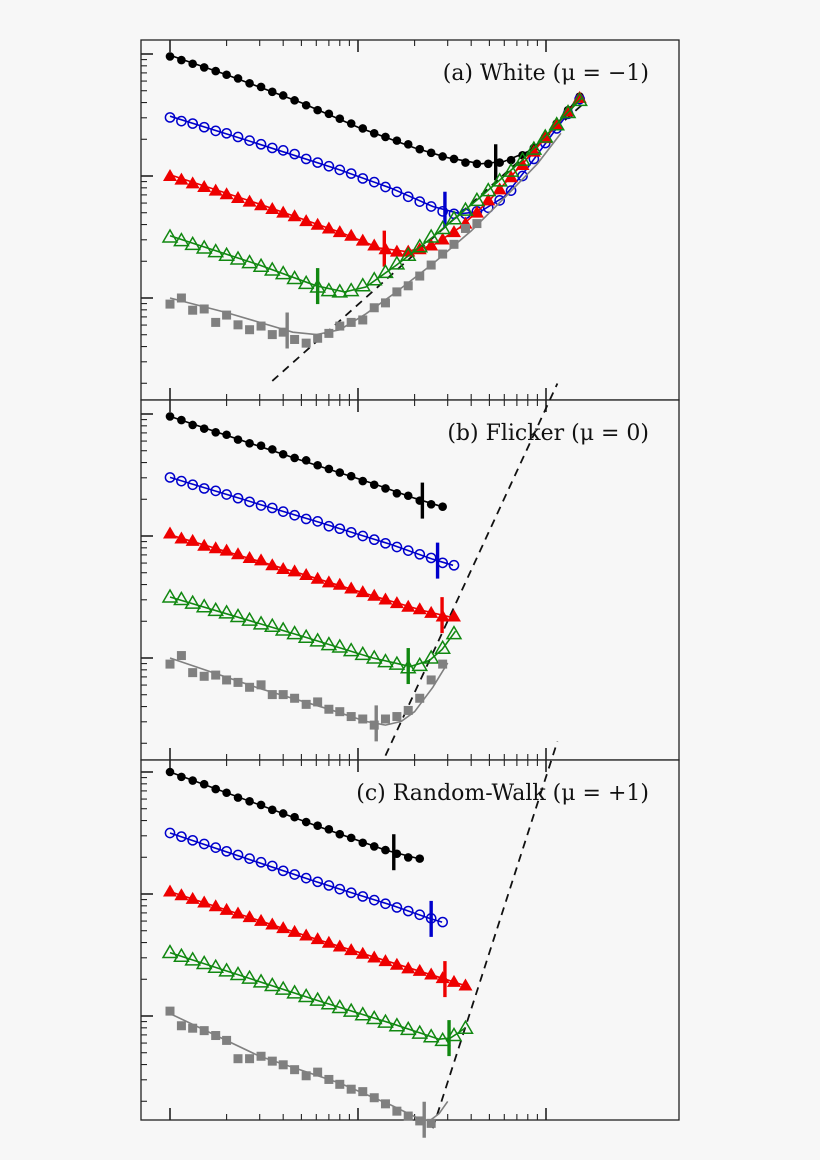 This screenshot has height=1160, width=820. I want to click on fit-curve, so click(313, 632).